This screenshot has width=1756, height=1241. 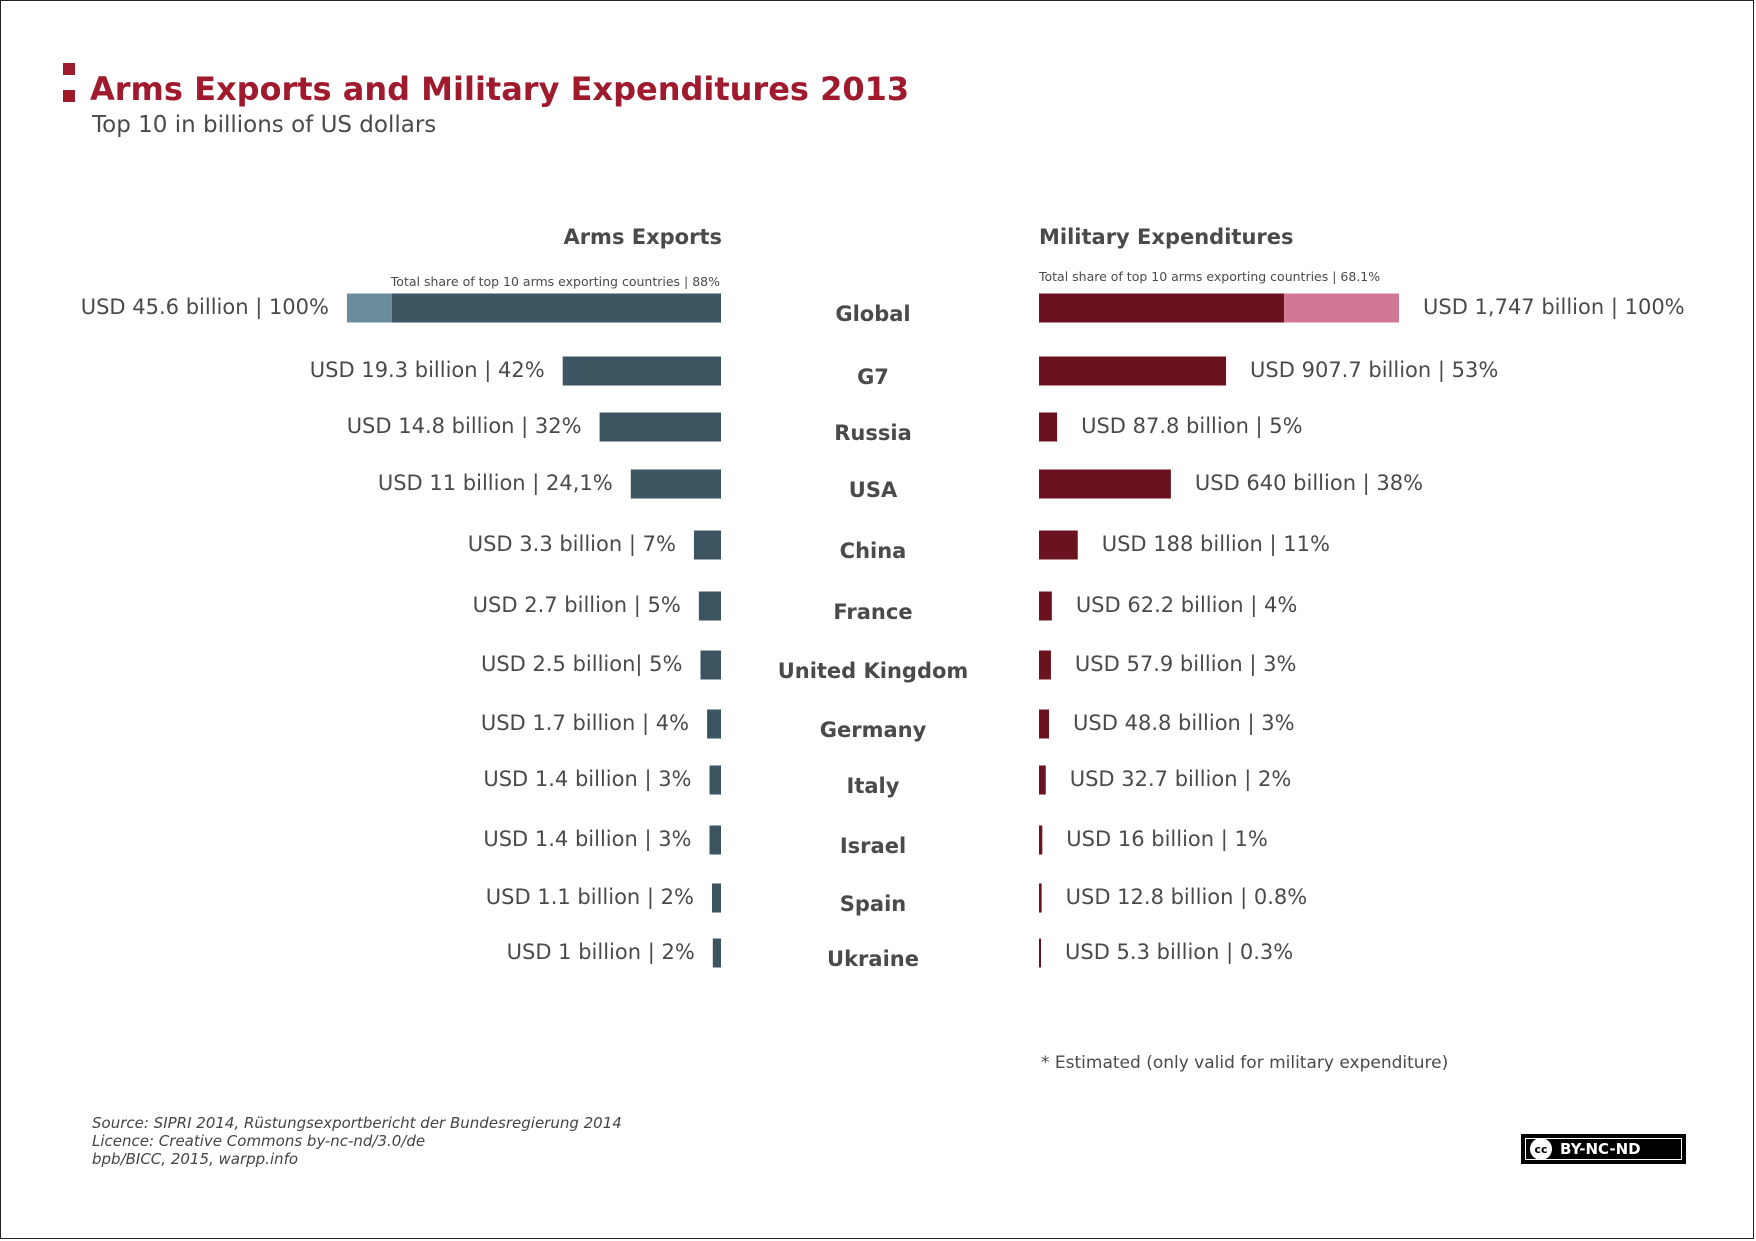 What do you see at coordinates (1187, 605) in the screenshot?
I see `military-expenditures-value-label: USD 62.2 billion | 4%` at bounding box center [1187, 605].